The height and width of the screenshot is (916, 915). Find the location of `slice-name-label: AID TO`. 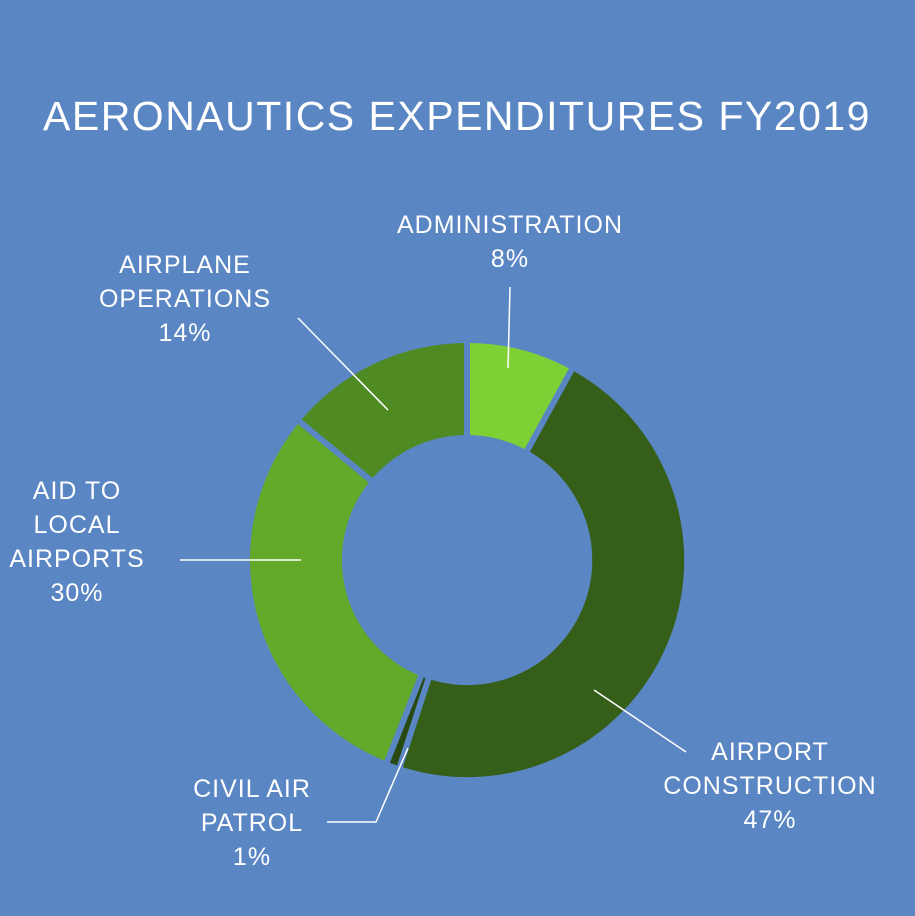

slice-name-label: AID TO is located at coordinates (77, 491).